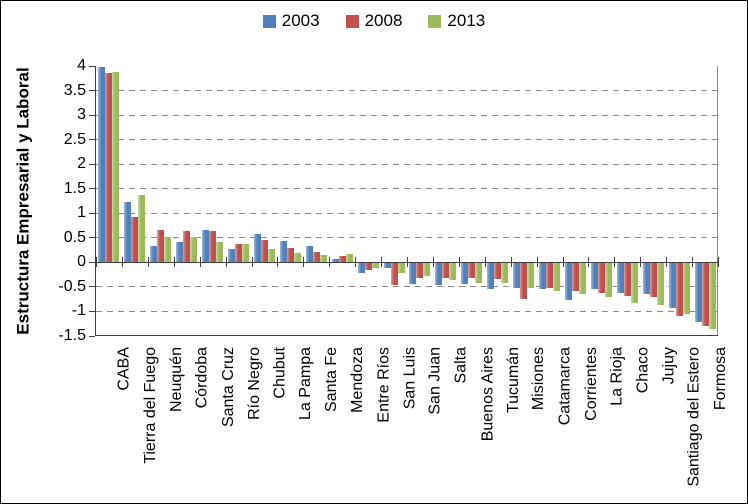 Image resolution: width=748 pixels, height=504 pixels. I want to click on legend-label: 2003, so click(300, 20).